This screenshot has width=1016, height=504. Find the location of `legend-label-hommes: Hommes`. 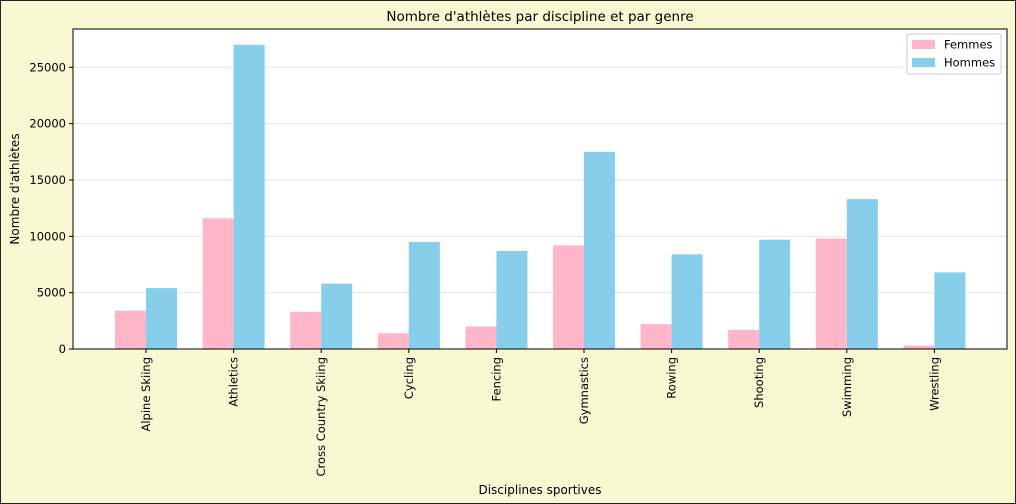

legend-label-hommes: Hommes is located at coordinates (969, 63).